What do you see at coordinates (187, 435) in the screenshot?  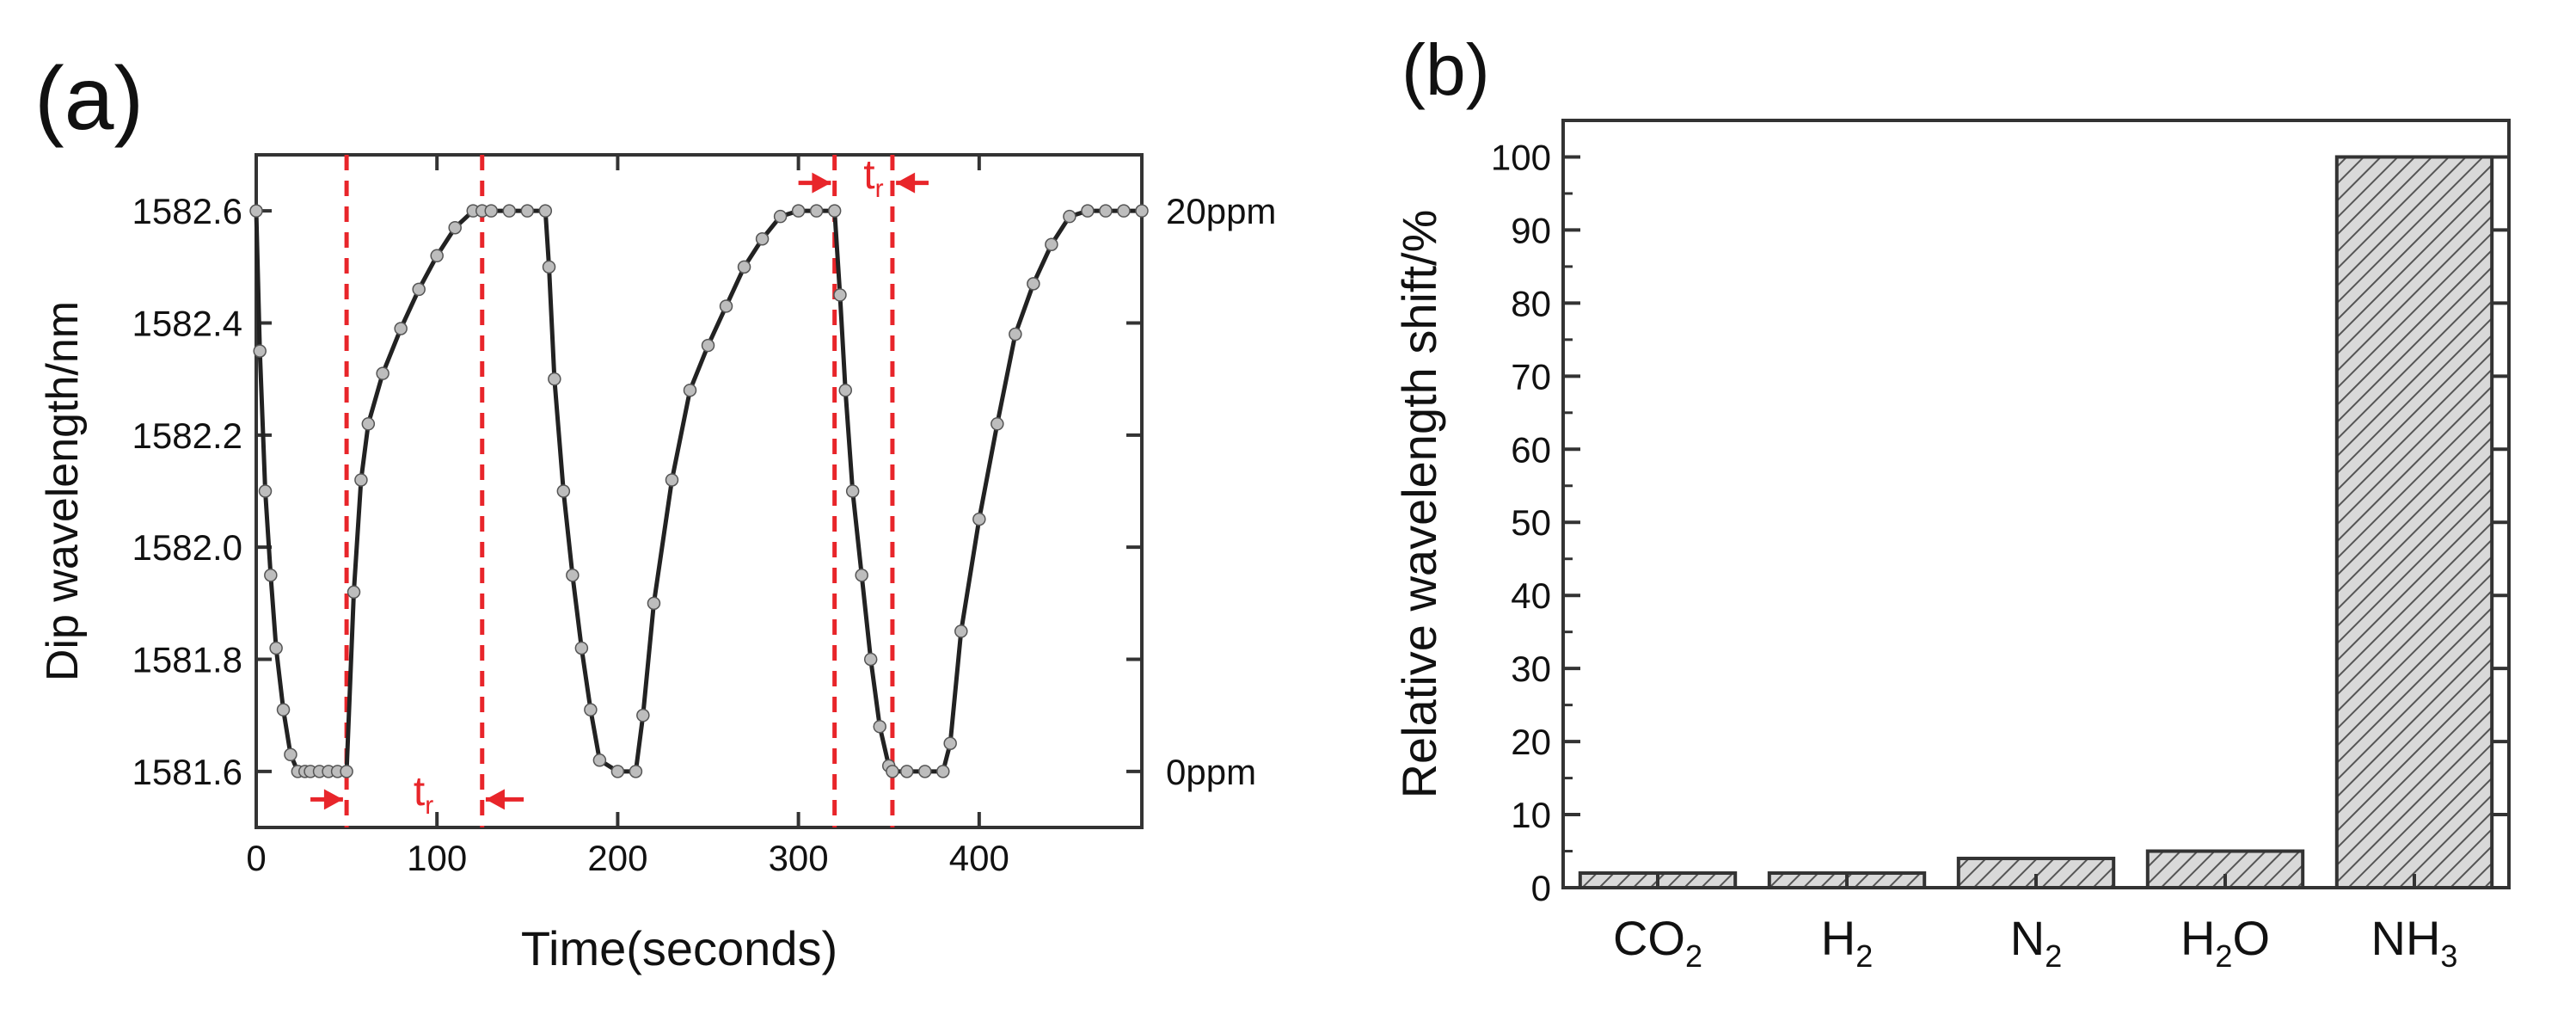 I see `y-tick-label: 1582.2` at bounding box center [187, 435].